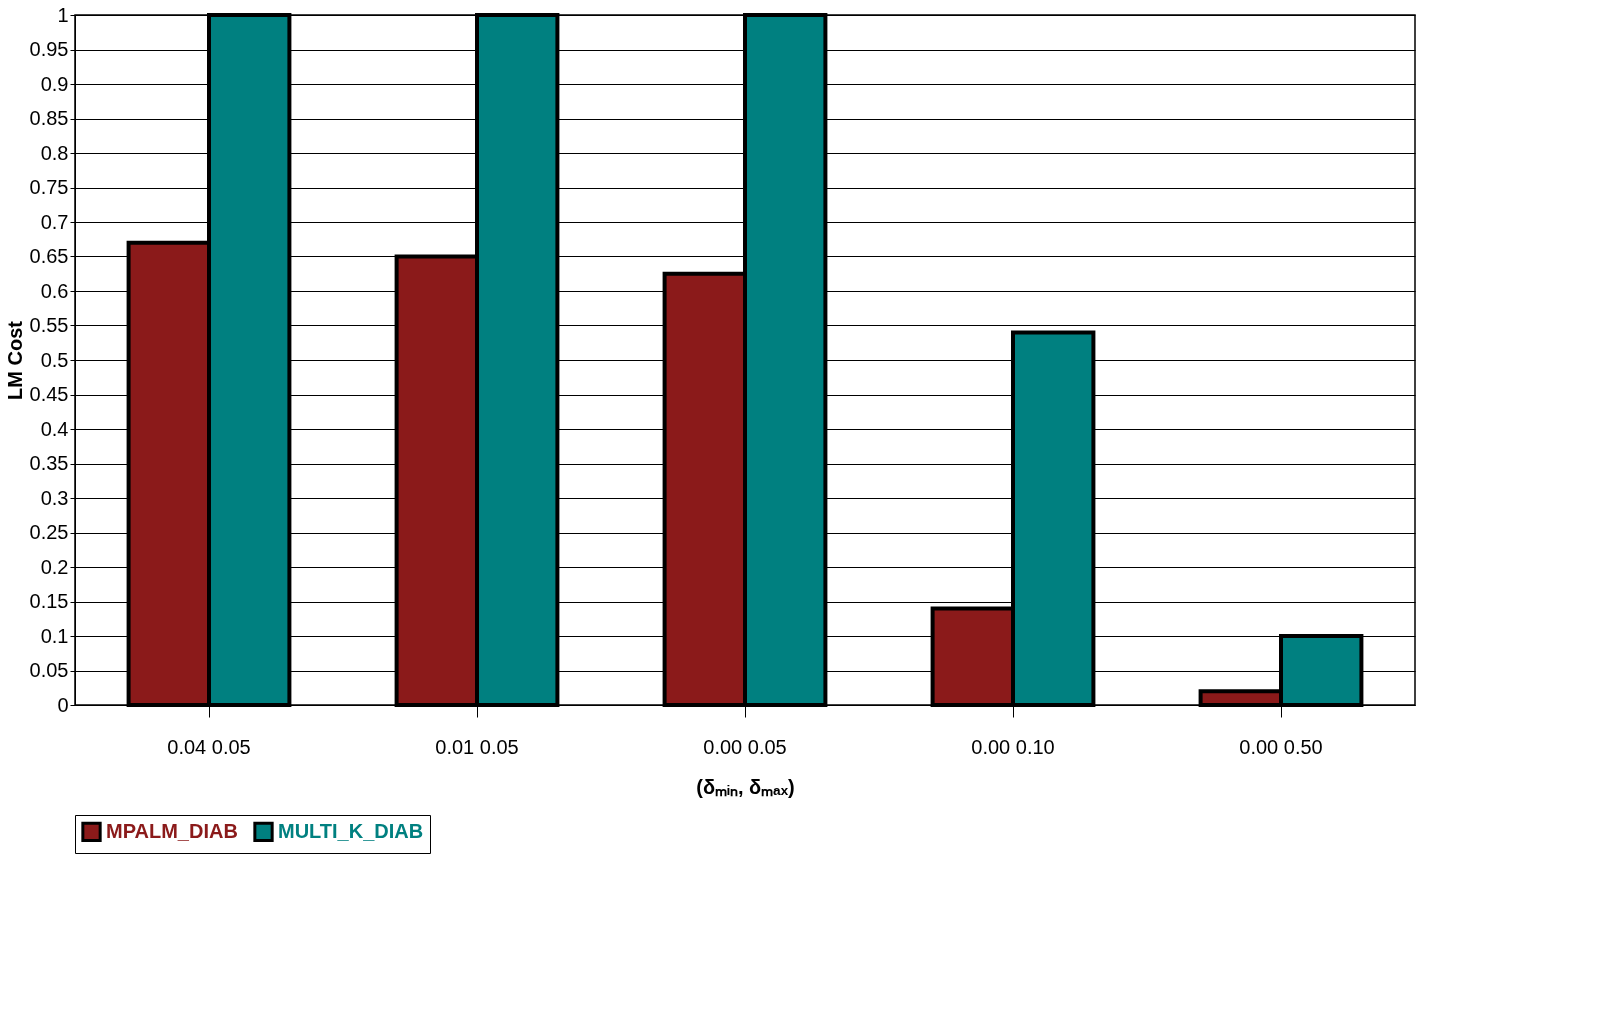 The height and width of the screenshot is (1024, 1614). Describe the element at coordinates (54, 221) in the screenshot. I see `y-tick-label: 0.7` at that location.